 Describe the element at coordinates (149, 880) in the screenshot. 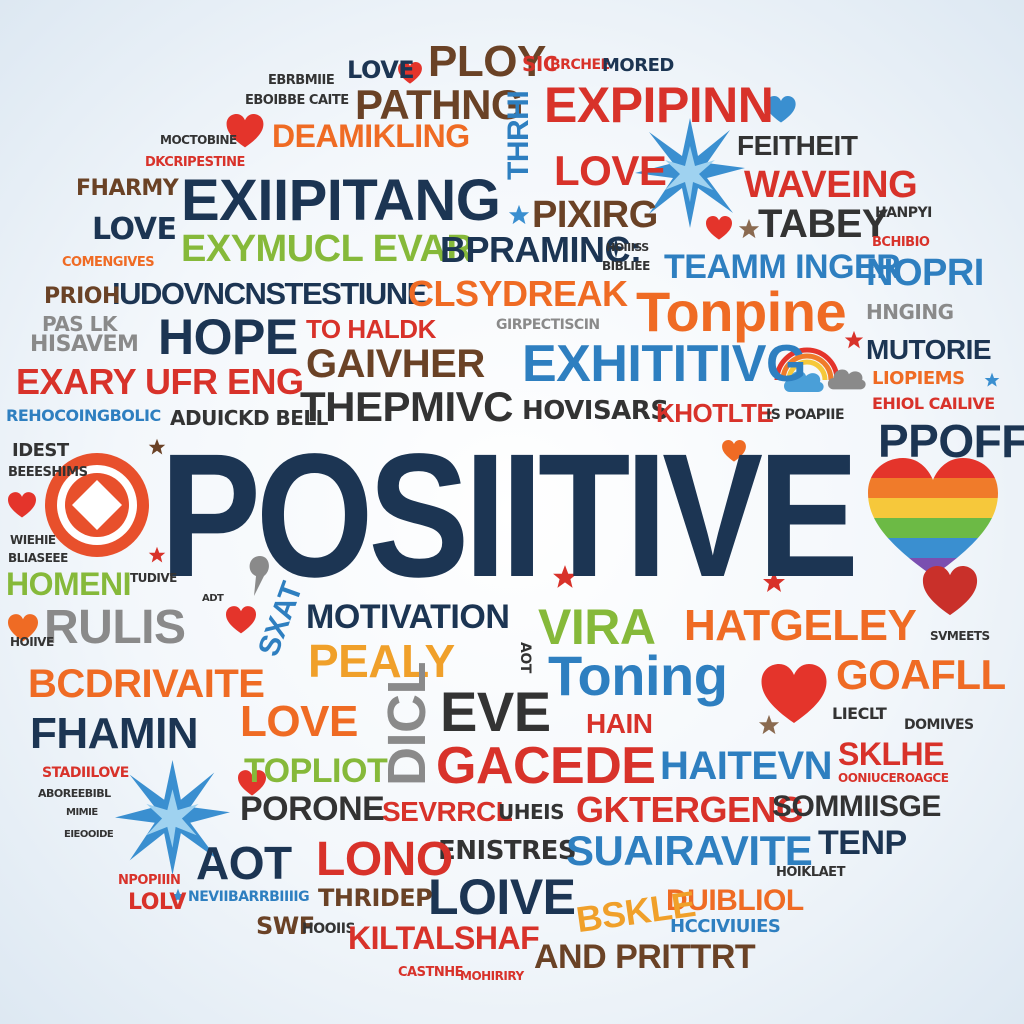

I see `word: NPOPIIIN` at that location.